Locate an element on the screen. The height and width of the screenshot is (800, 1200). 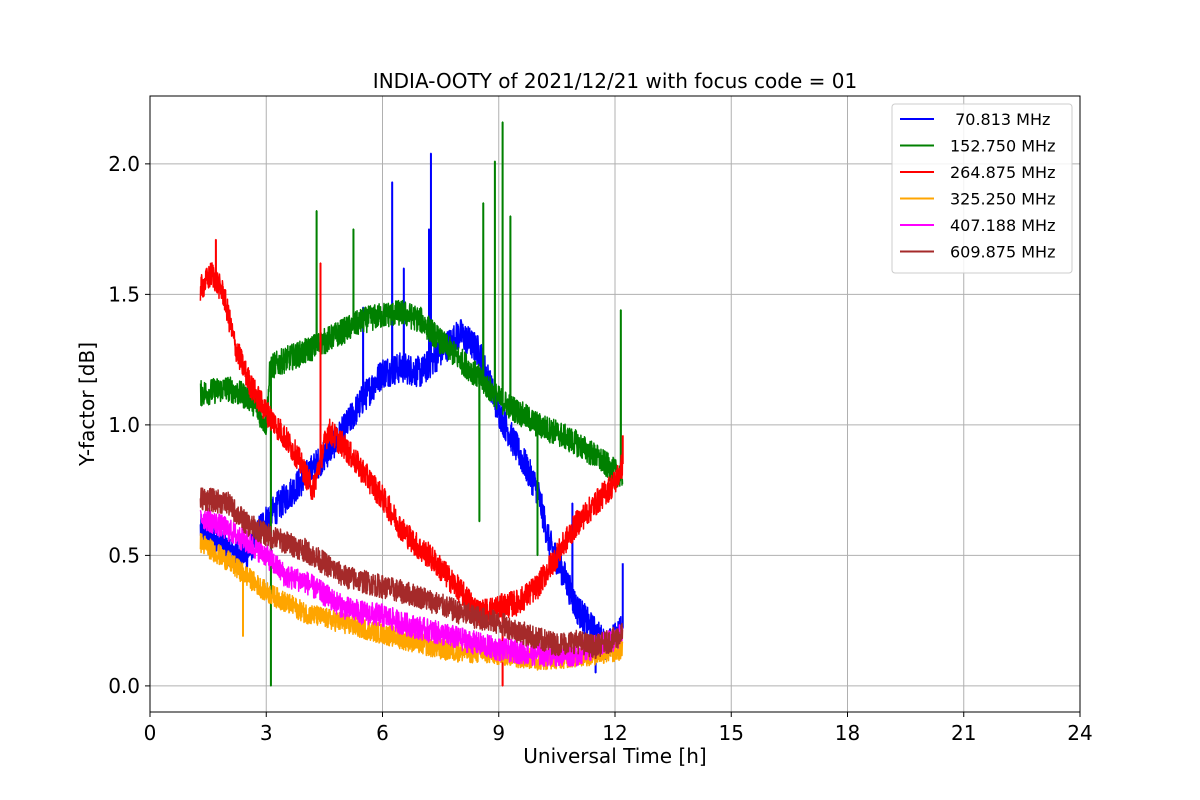
legend-entry: 264.875 MHz is located at coordinates (1002, 172).